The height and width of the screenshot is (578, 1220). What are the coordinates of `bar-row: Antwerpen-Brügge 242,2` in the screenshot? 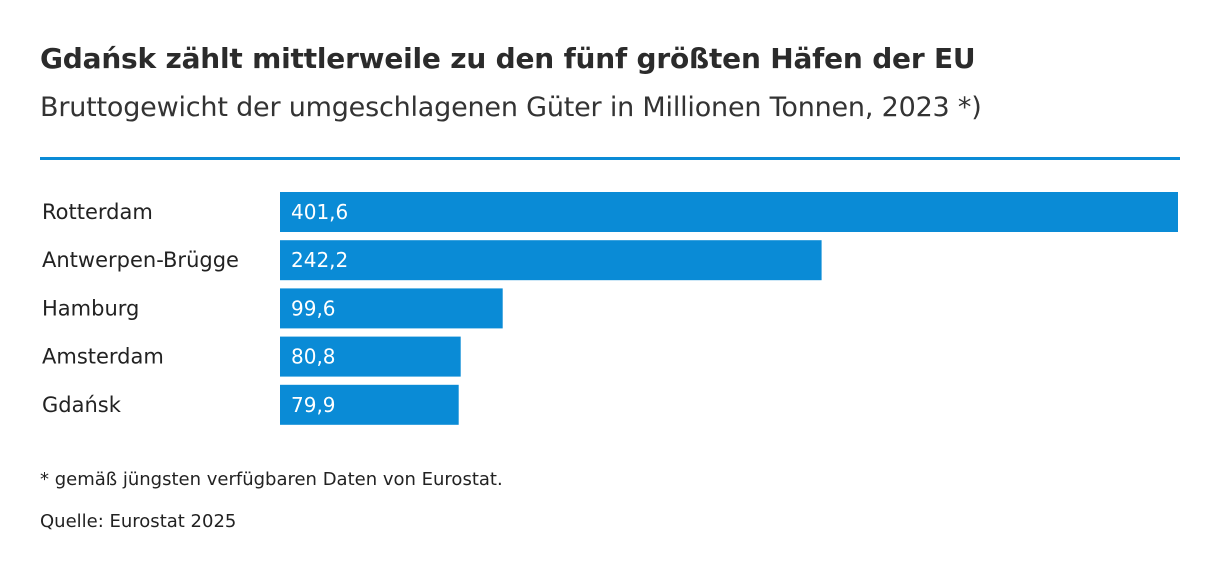 It's located at (432, 260).